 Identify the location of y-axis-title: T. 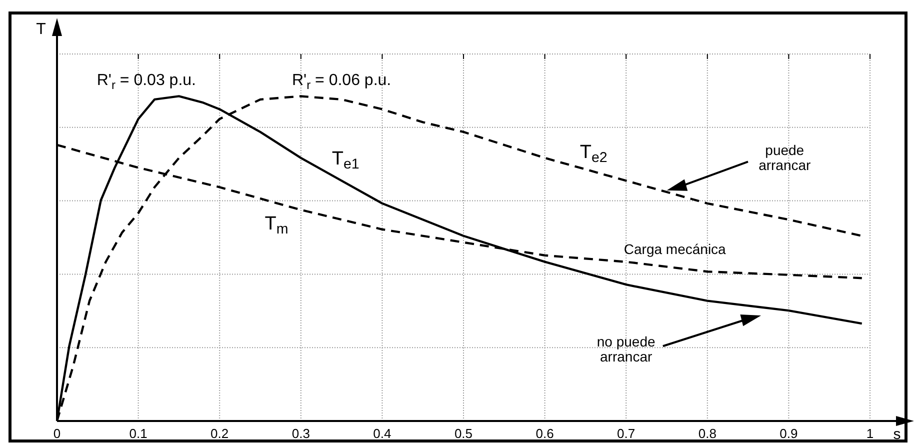
(41, 29).